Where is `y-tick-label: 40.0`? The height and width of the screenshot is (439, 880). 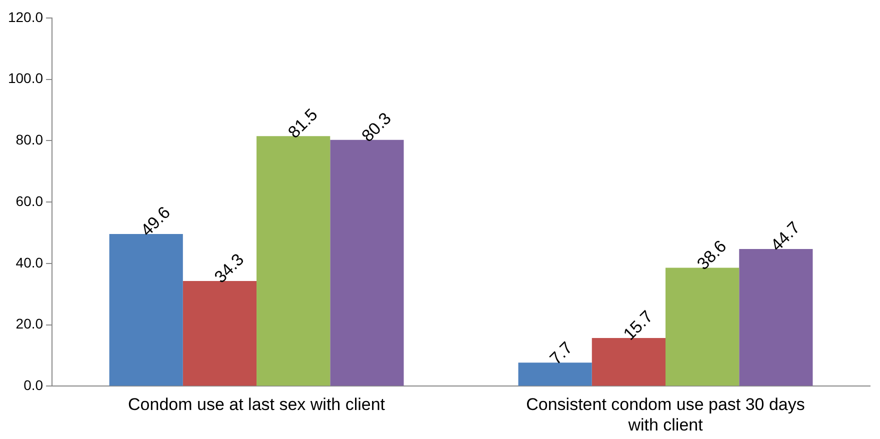 y-tick-label: 40.0 is located at coordinates (30, 262).